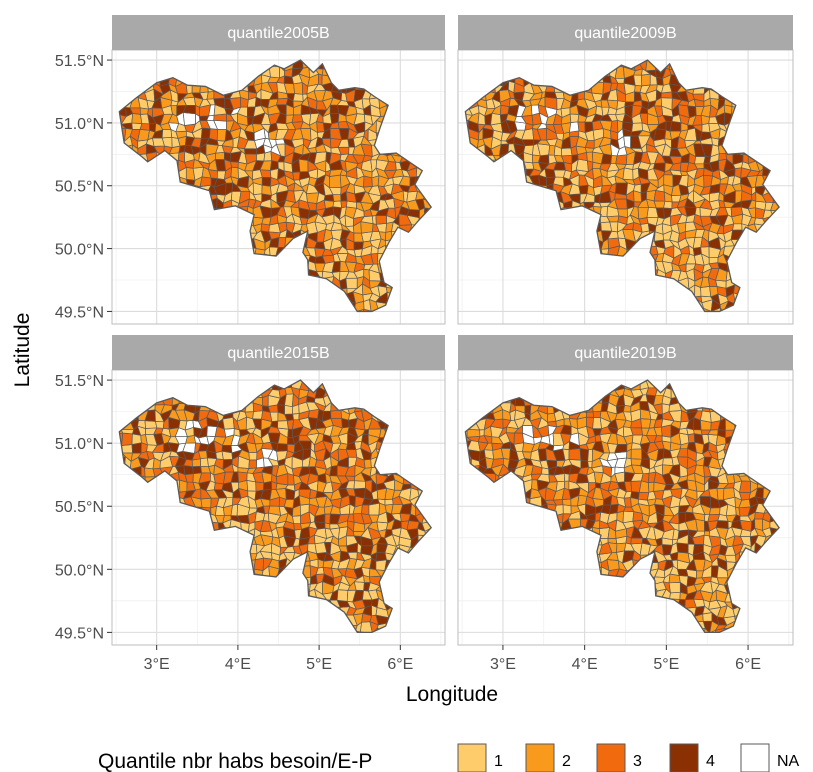 The image size is (813, 772). Describe the element at coordinates (498, 761) in the screenshot. I see `legend-label: 1` at that location.